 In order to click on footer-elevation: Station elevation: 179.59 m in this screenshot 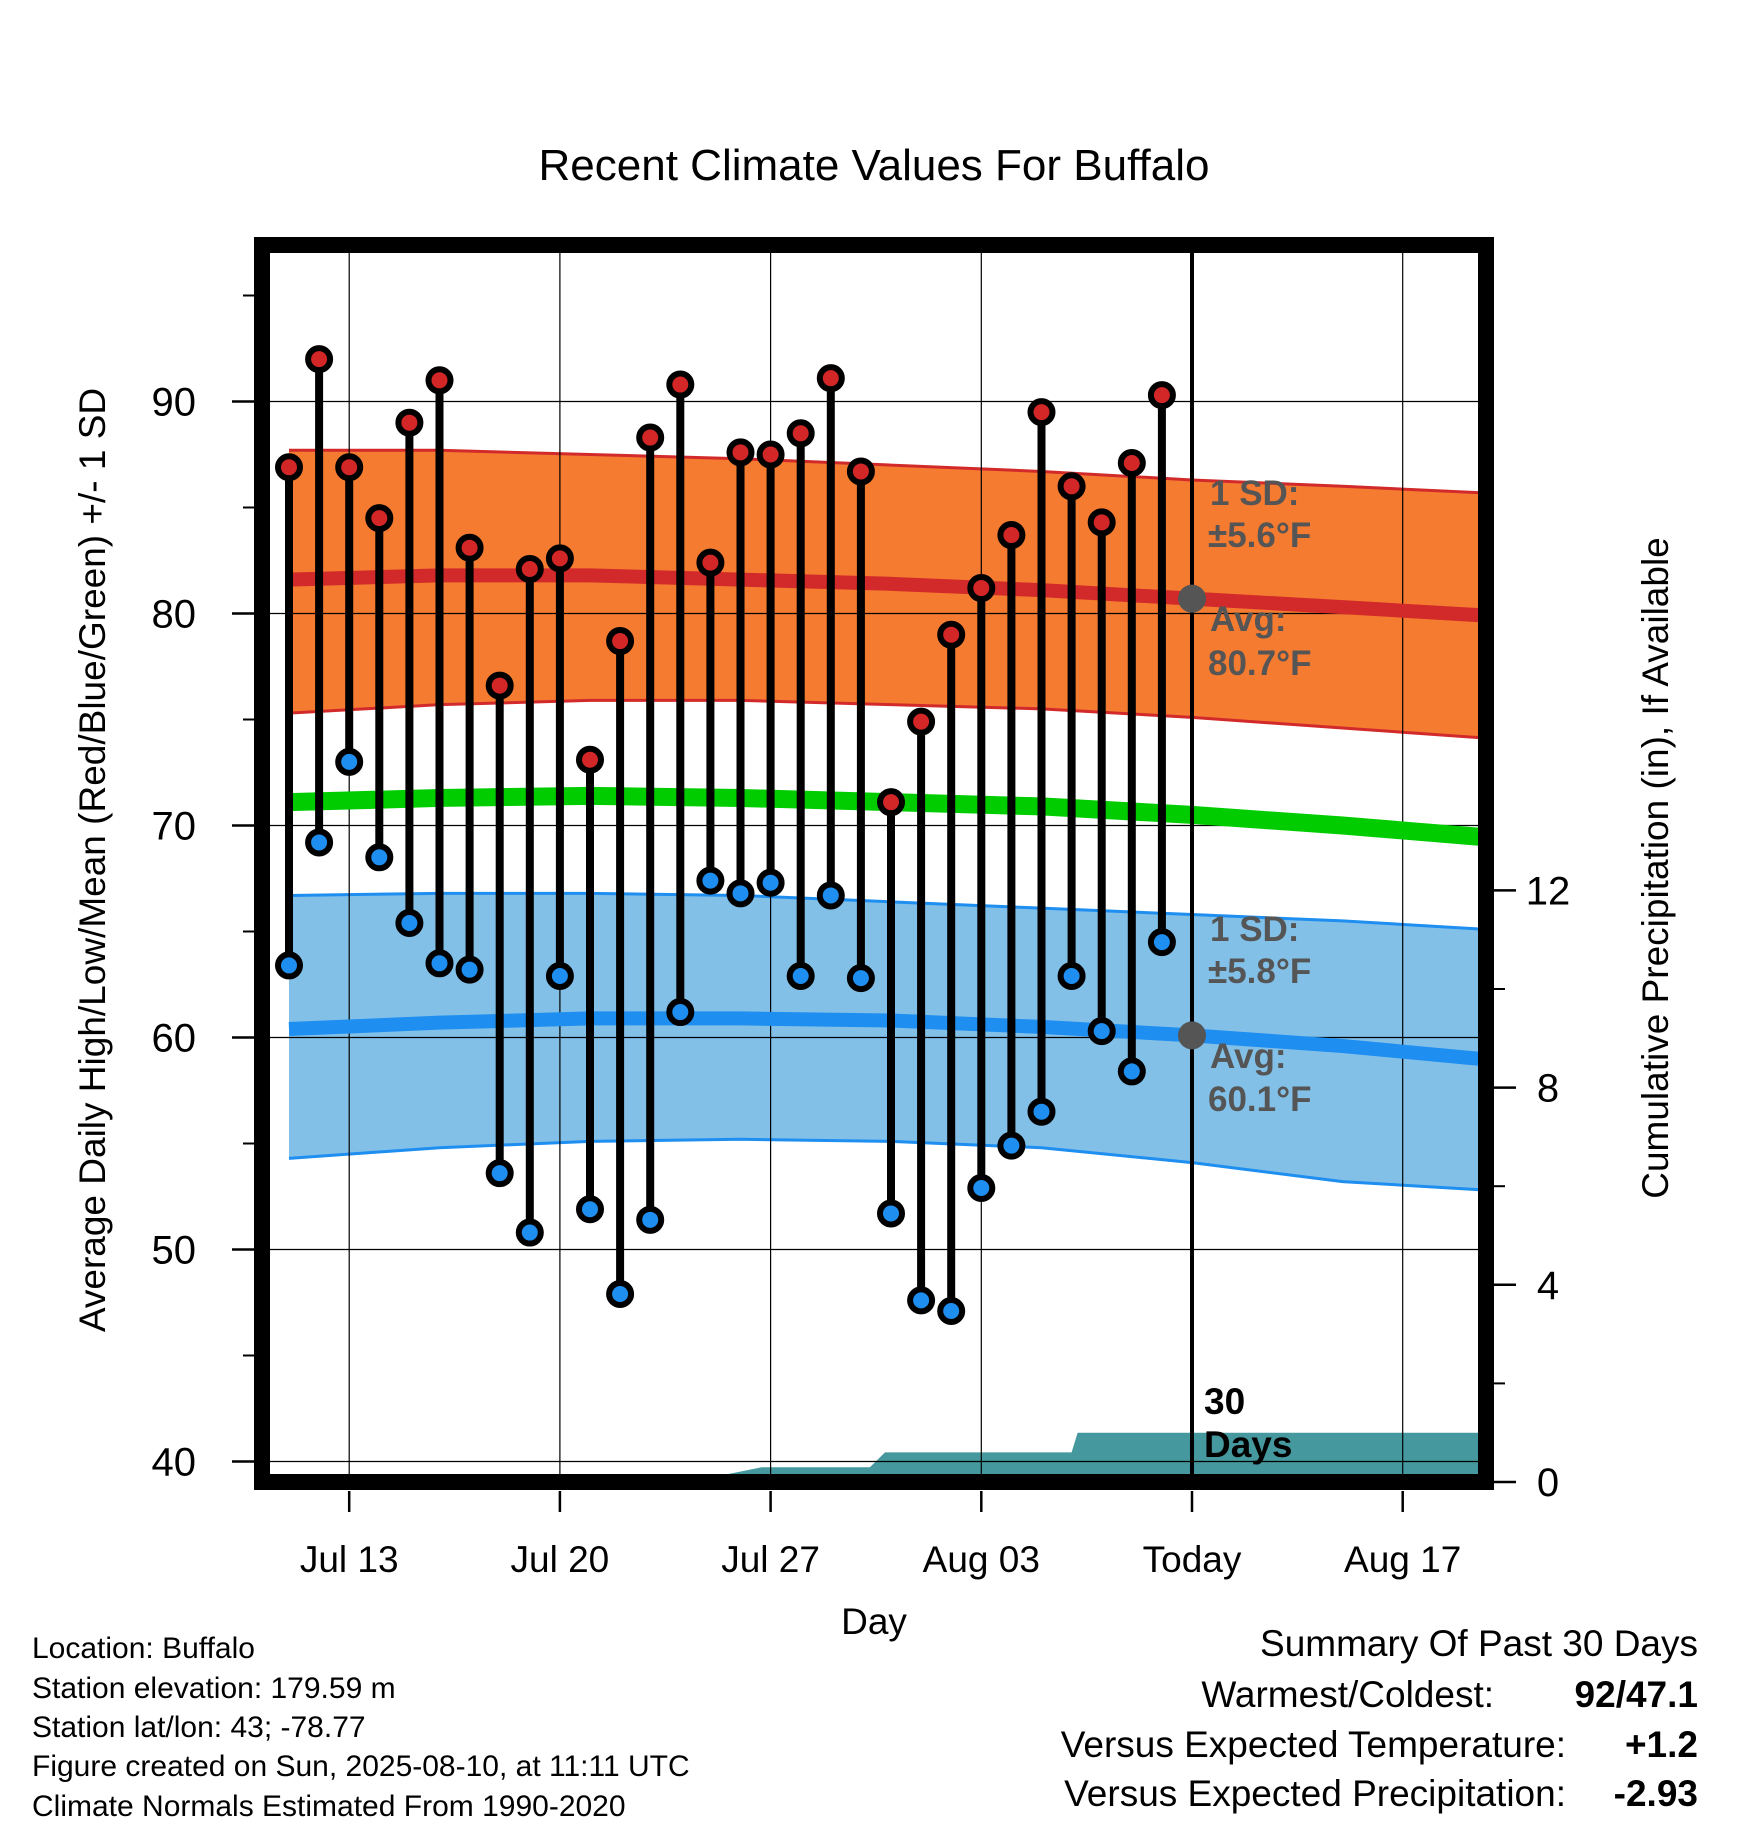, I will do `click(214, 1688)`.